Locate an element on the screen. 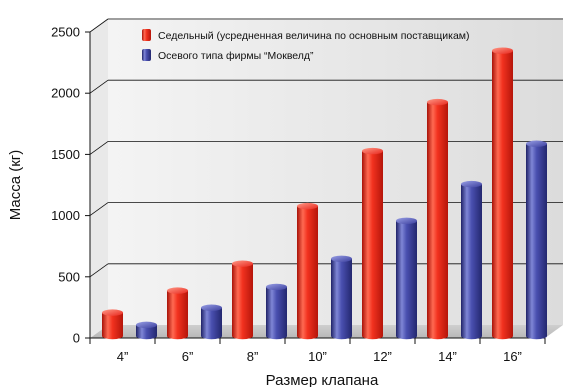  legend-label-axial: Осевого типа фирмы “Моквелд” is located at coordinates (236, 56).